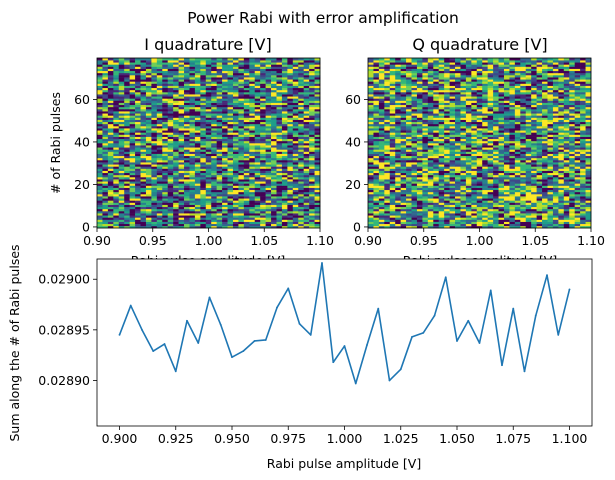  Describe the element at coordinates (264, 240) in the screenshot. I see `x-tick-label: 1.05` at that location.